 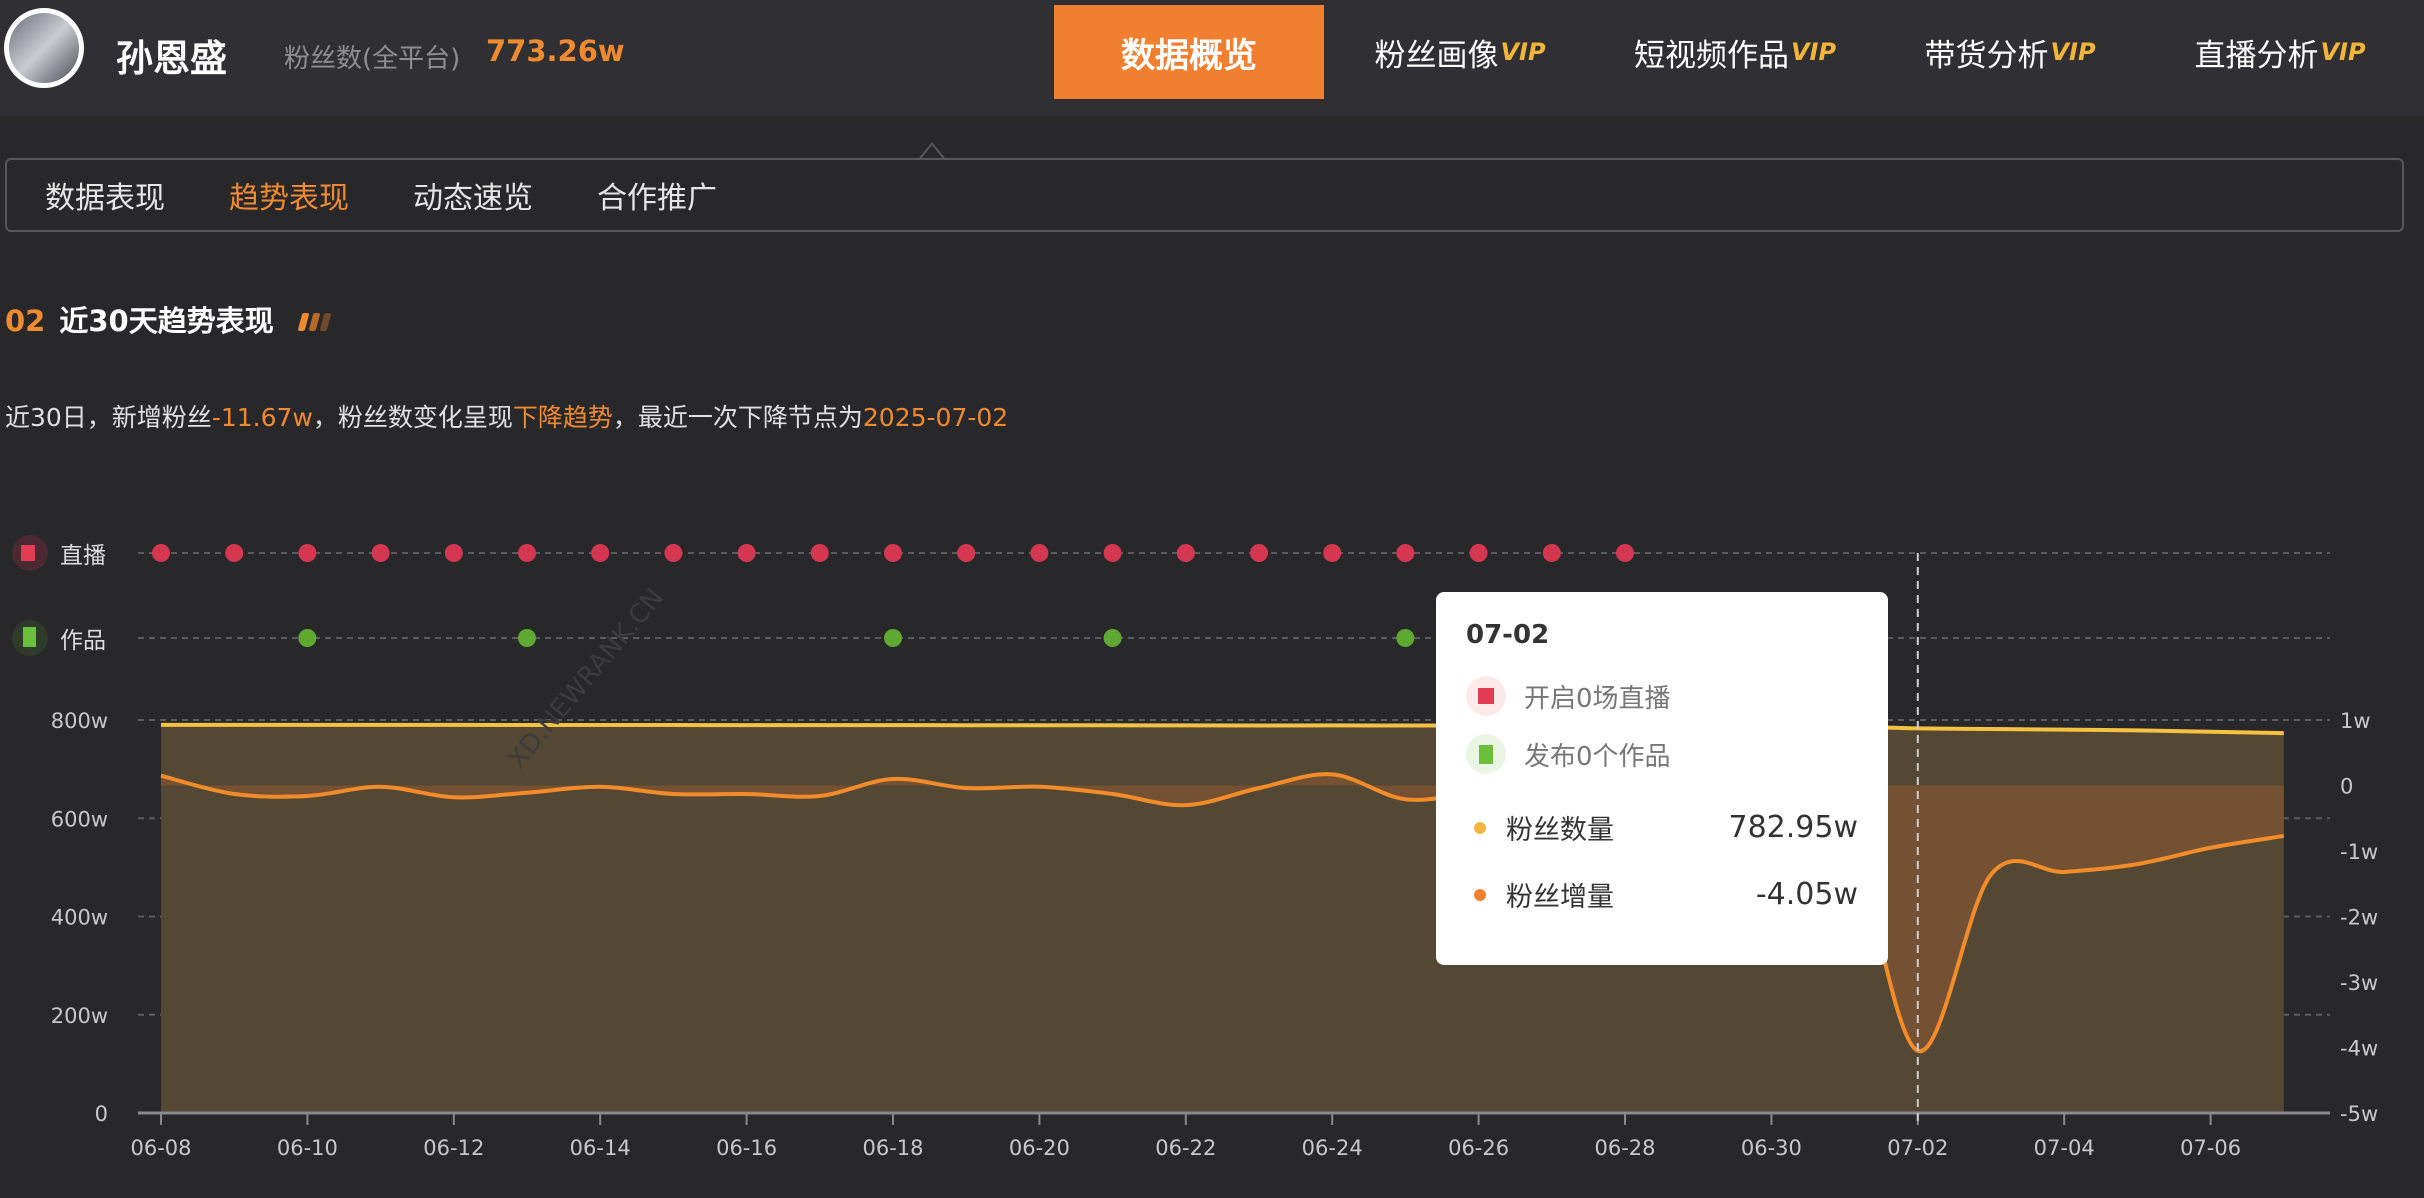 What do you see at coordinates (307, 1148) in the screenshot?
I see `x-axis-tick-label: 06-10` at bounding box center [307, 1148].